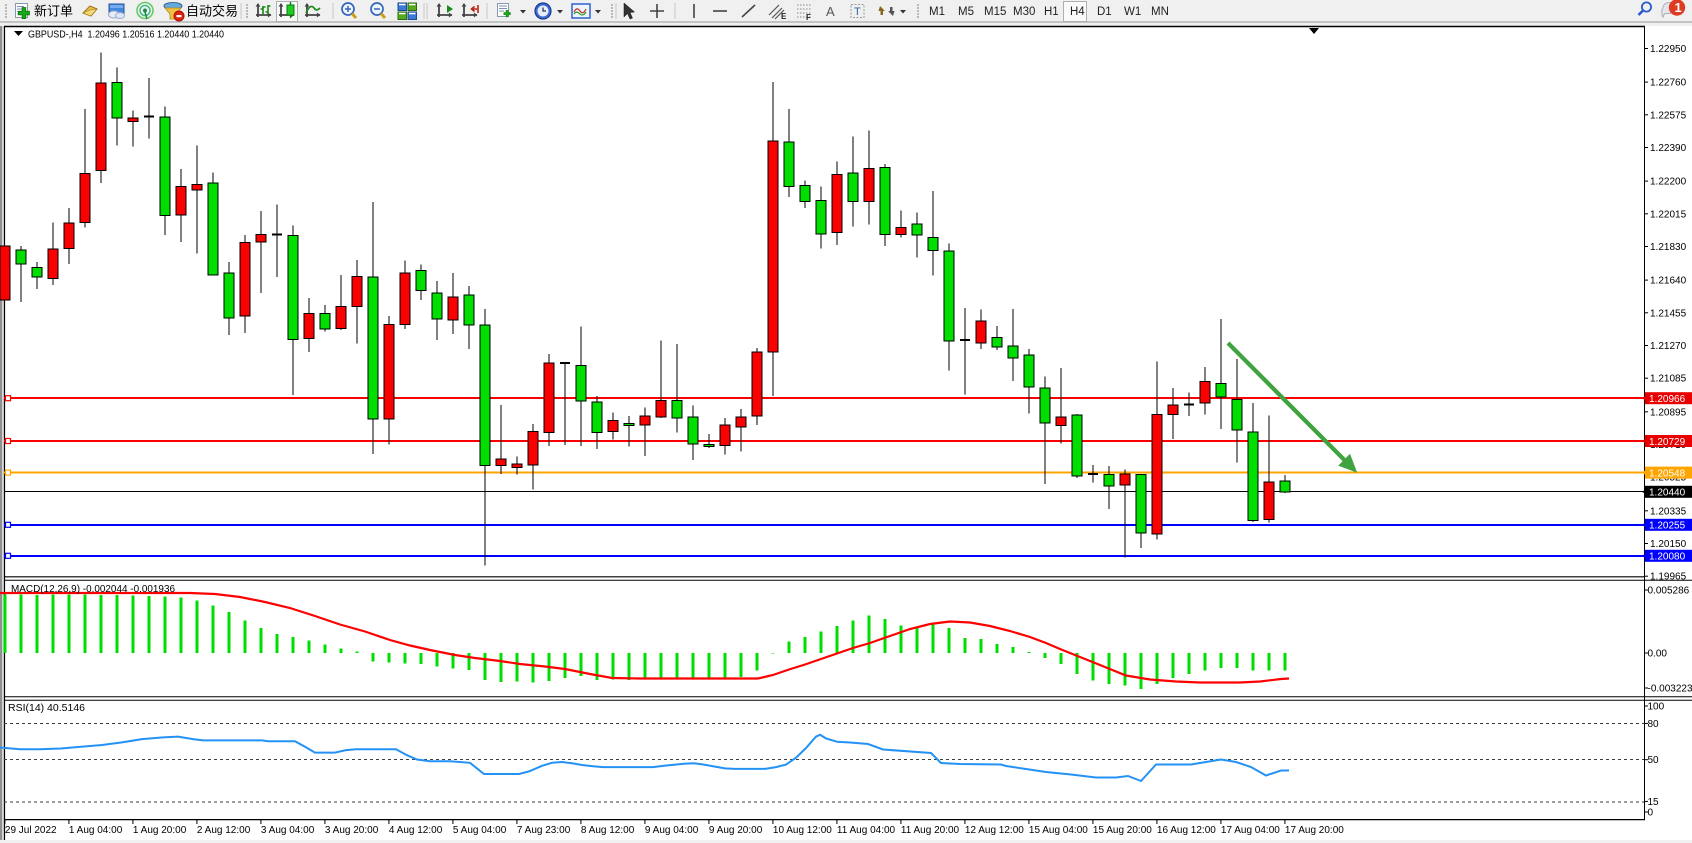 Image resolution: width=1692 pixels, height=843 pixels. Describe the element at coordinates (1651, 813) in the screenshot. I see `svg-text: 0` at that location.